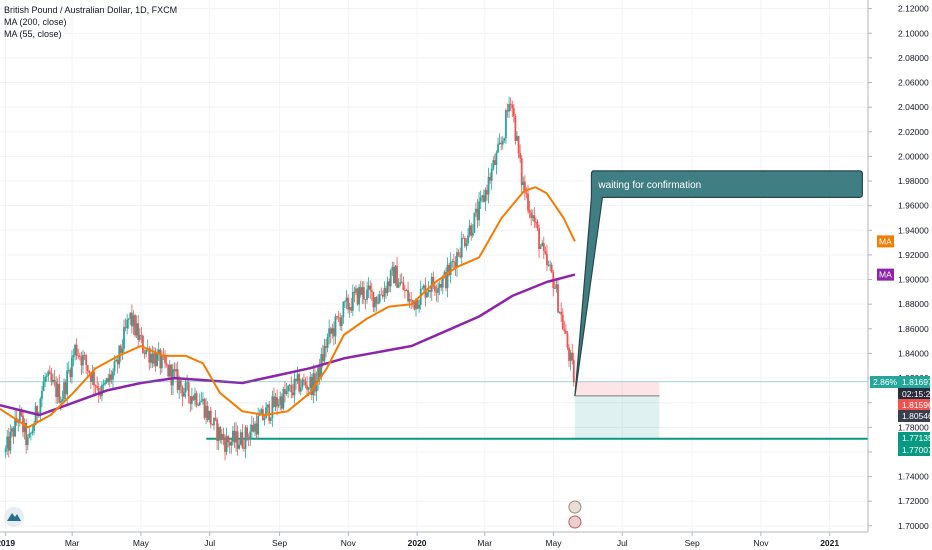 The height and width of the screenshot is (550, 932). Describe the element at coordinates (913, 132) in the screenshot. I see `price-tick-label: 2.02000` at that location.